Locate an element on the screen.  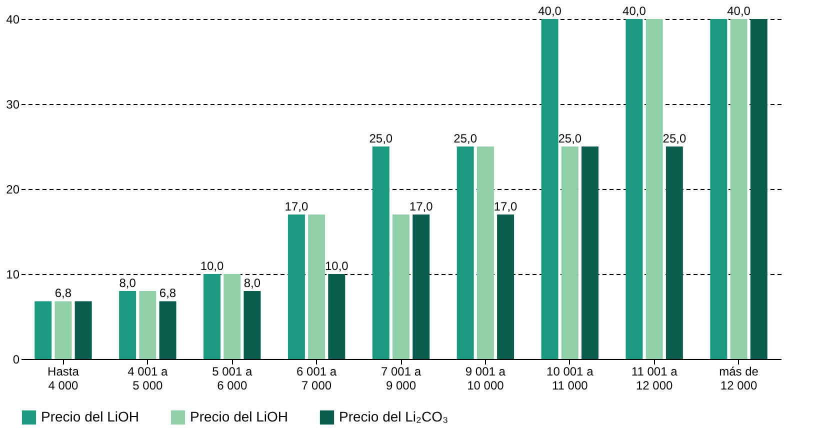
y-tick-label: 30 is located at coordinates (13, 105).